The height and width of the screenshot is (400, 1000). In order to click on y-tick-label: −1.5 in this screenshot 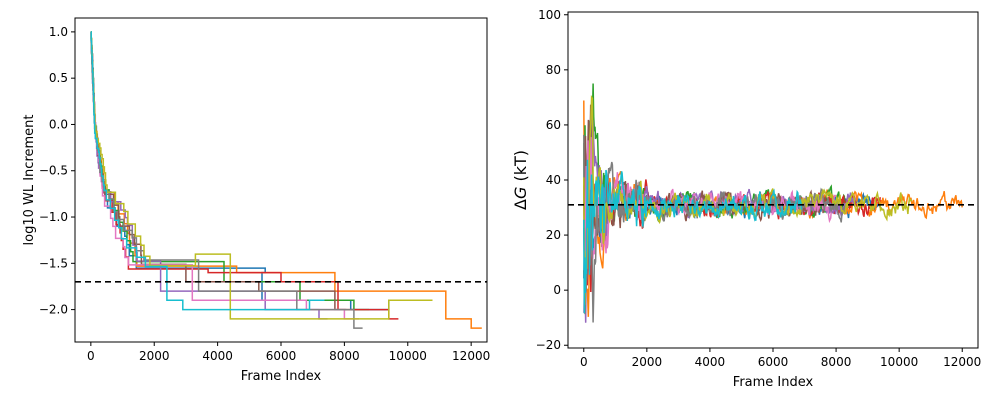, I will do `click(53, 263)`.